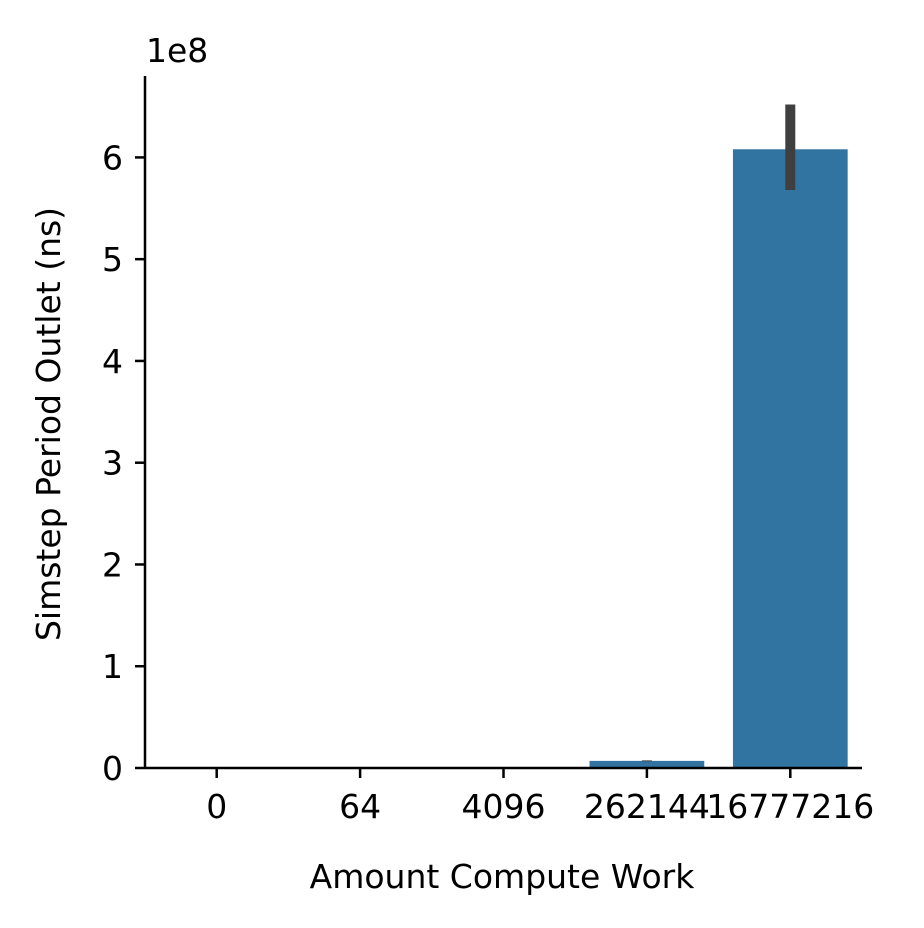 This screenshot has width=924, height=928. Describe the element at coordinates (112, 157) in the screenshot. I see `y-tick-label: 6` at that location.